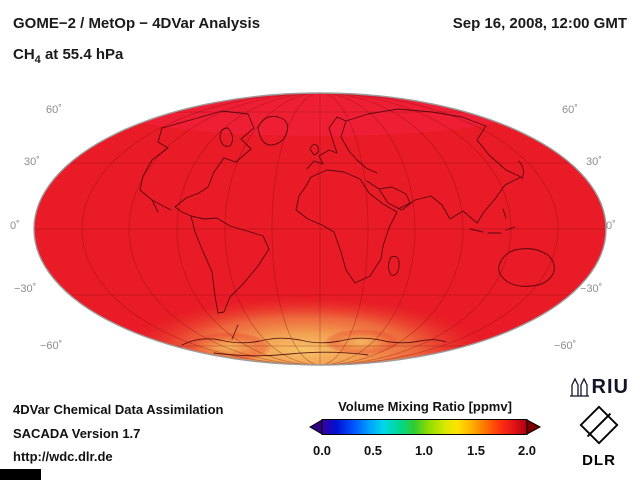 The image size is (640, 480). What do you see at coordinates (314, 341) in the screenshot?
I see `coast-antarctica` at bounding box center [314, 341].